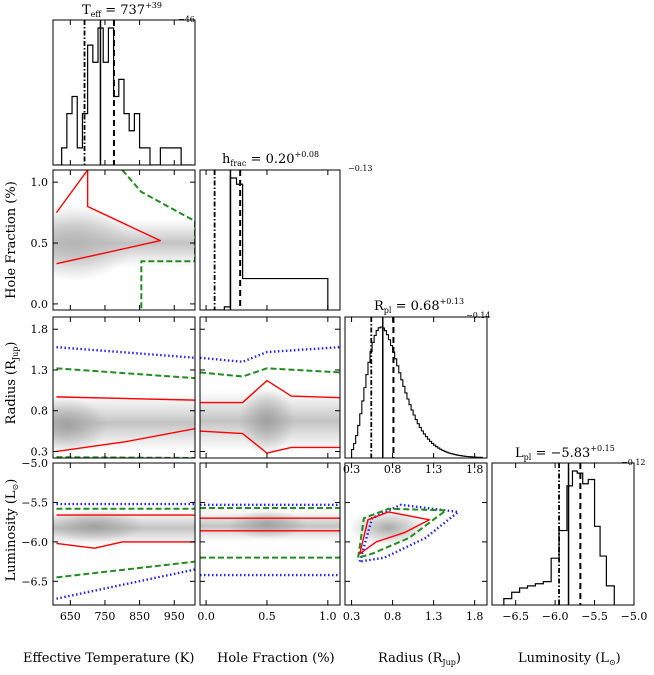 Image resolution: width=654 pixels, height=675 pixels. I want to click on density-hfrac-lum-peak, so click(266, 524).